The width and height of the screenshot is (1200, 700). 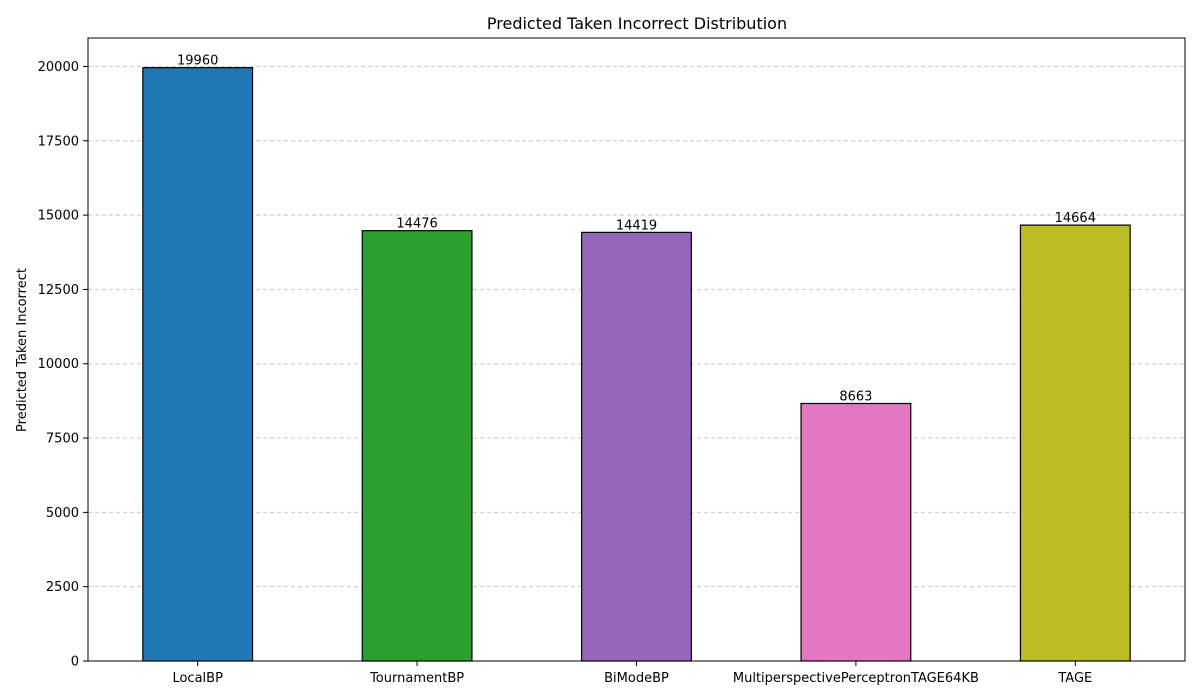 I want to click on y-tick-label: 10000, so click(x=58, y=364).